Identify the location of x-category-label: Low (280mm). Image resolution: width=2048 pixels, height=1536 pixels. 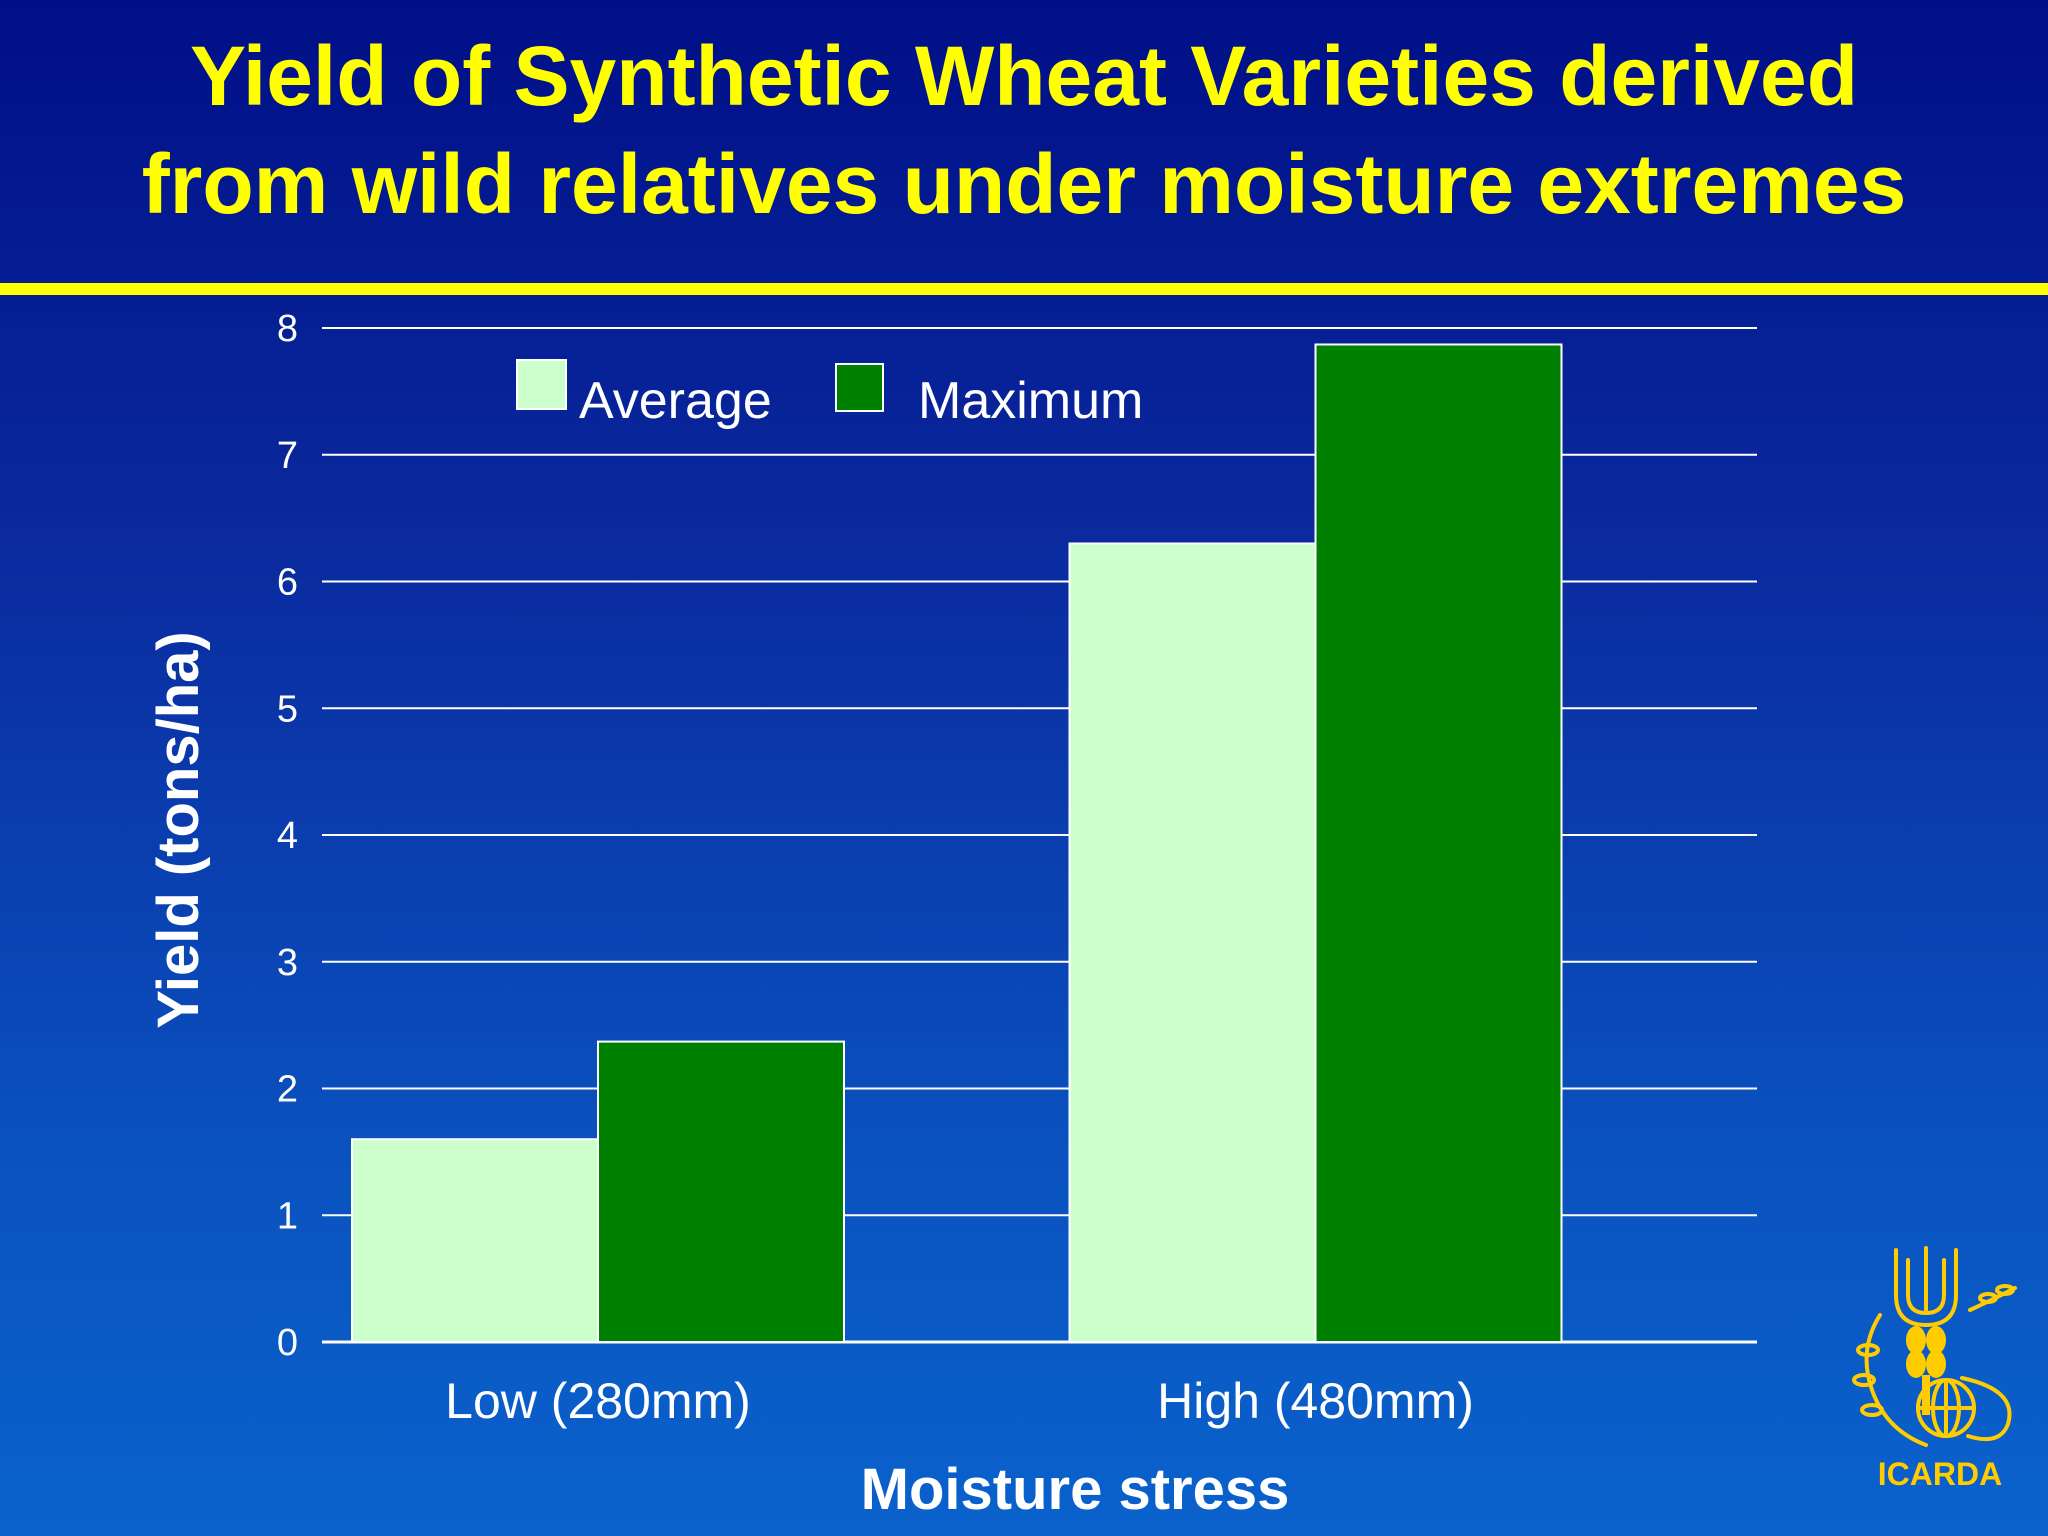
(598, 1401).